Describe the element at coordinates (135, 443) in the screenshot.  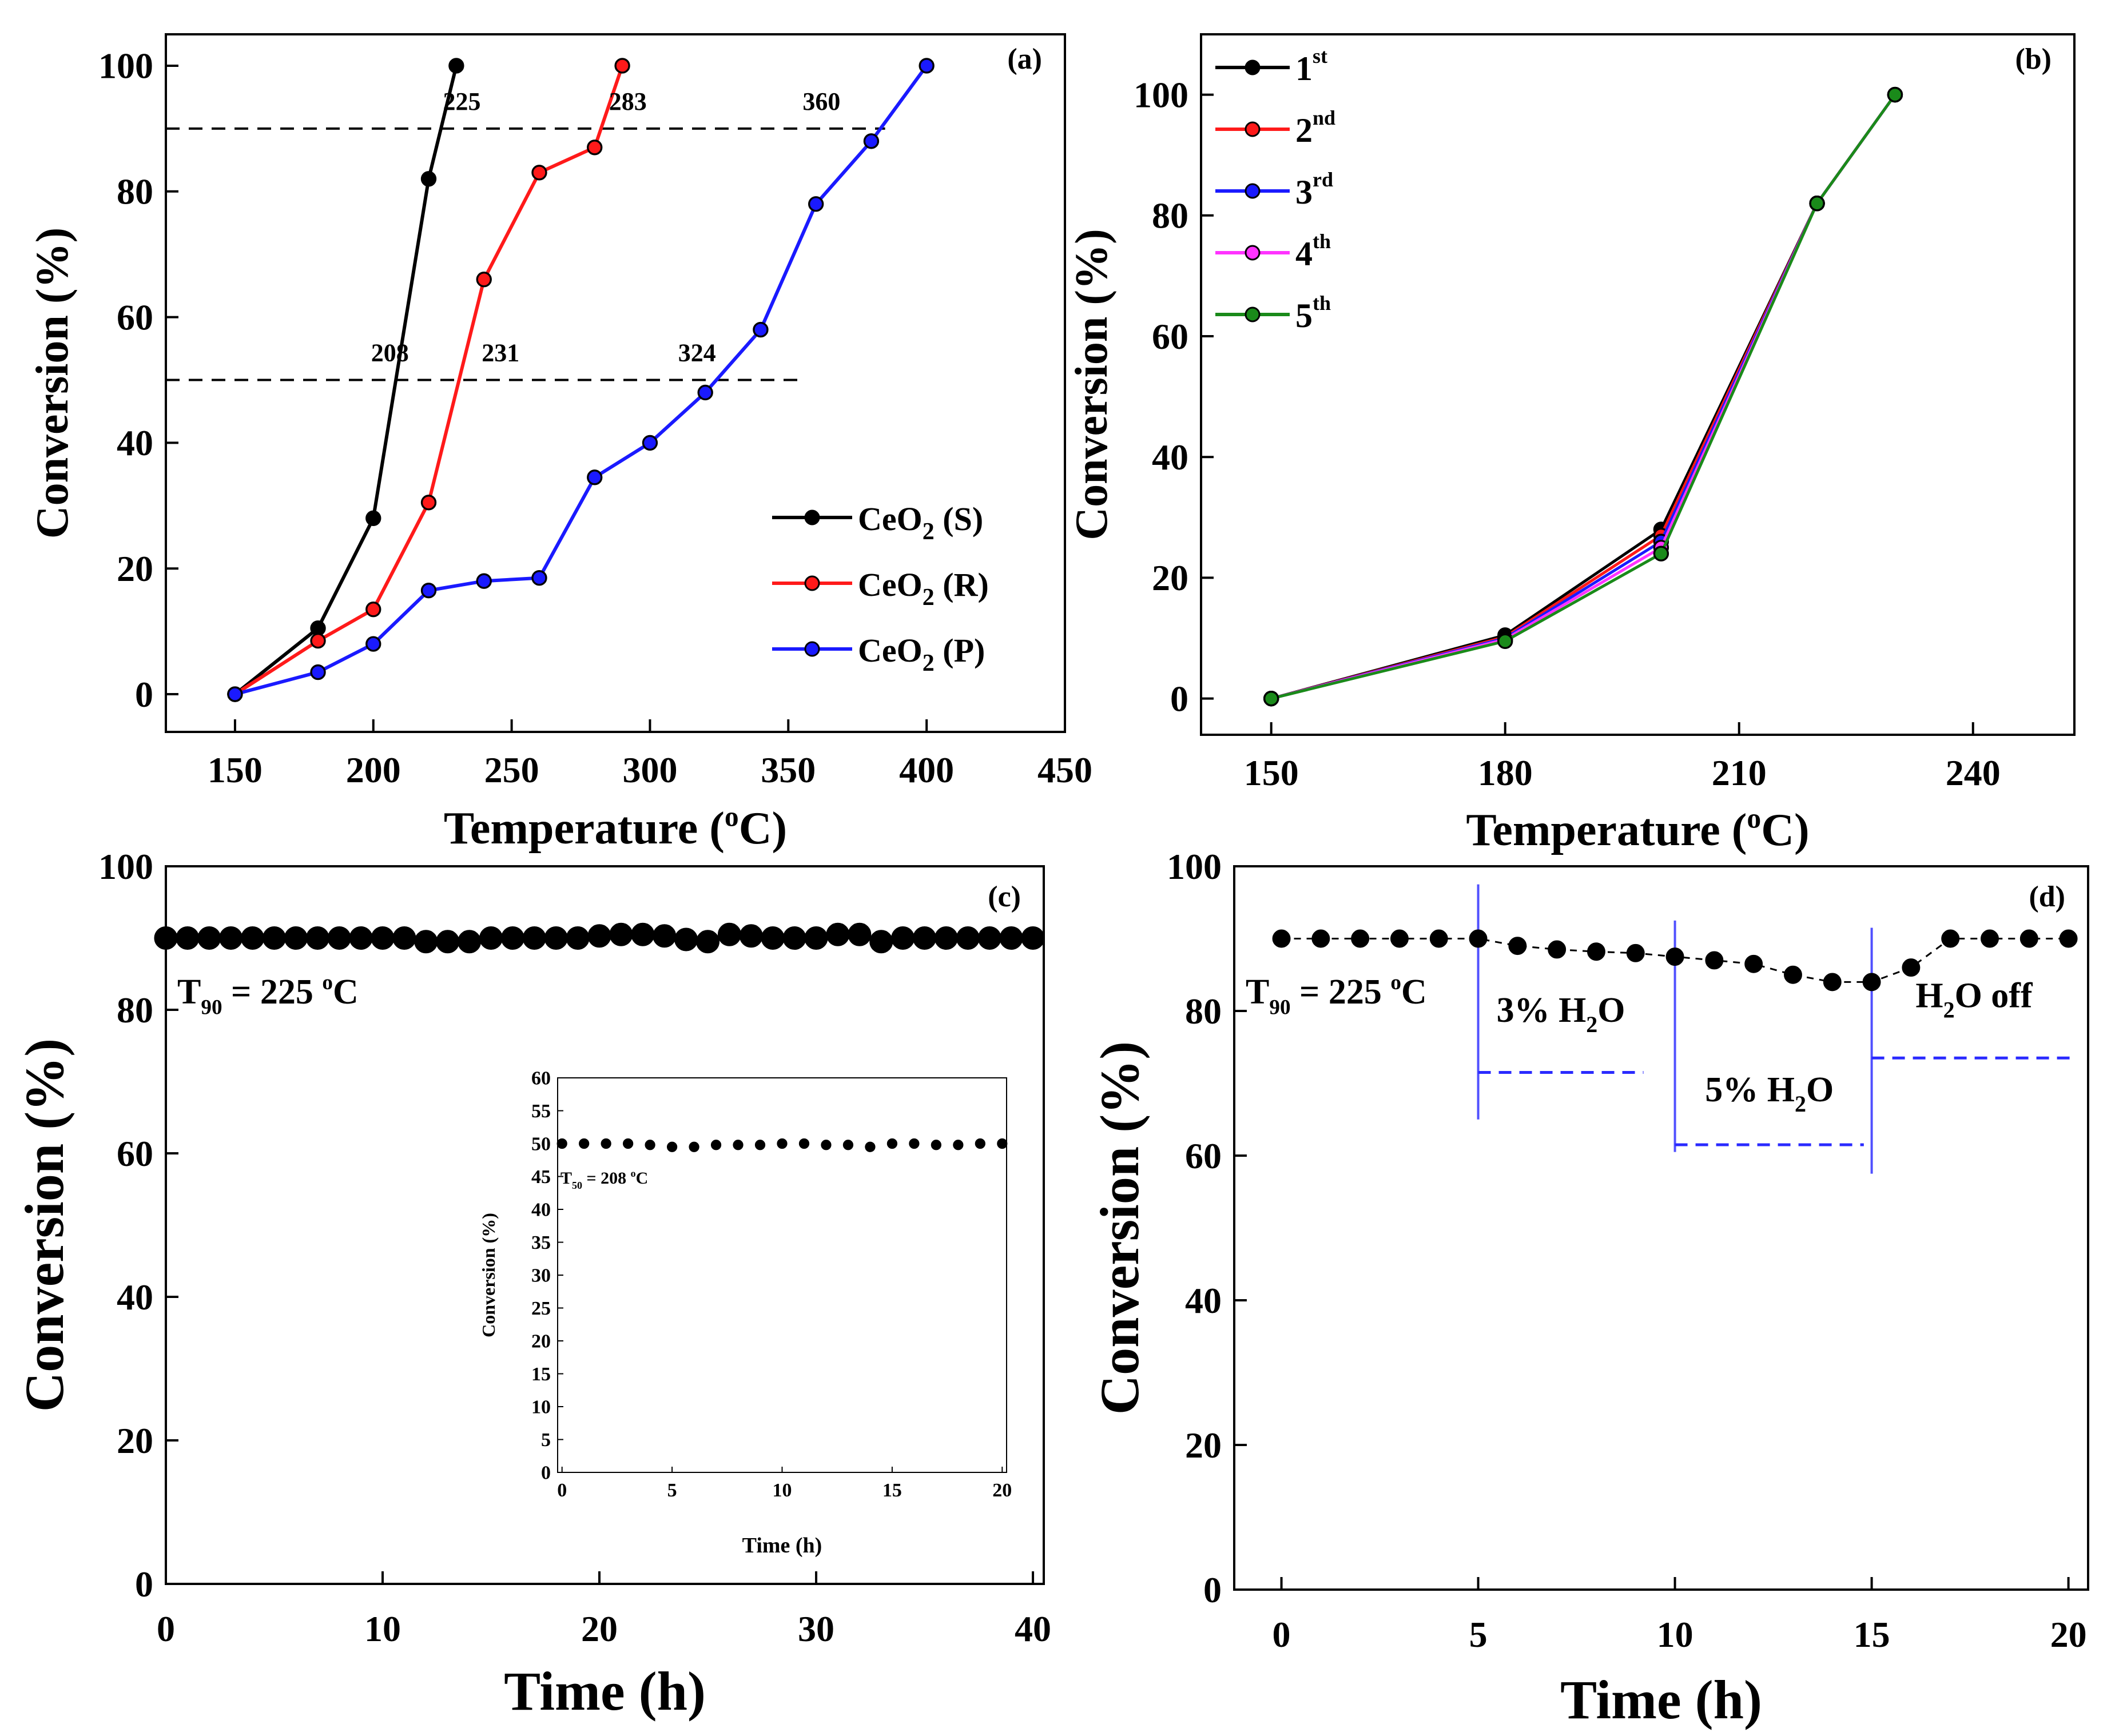
I see `y-tick-label: 40` at that location.